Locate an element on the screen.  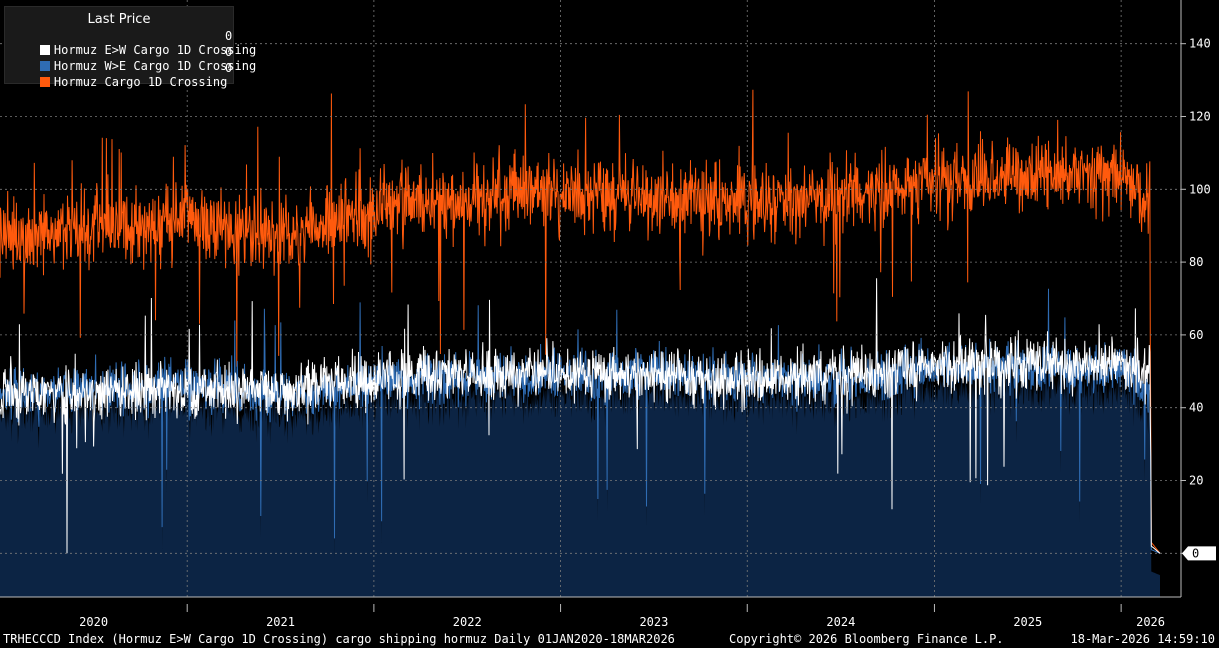
y-axis-tick-label: 20 is located at coordinates (1196, 481).